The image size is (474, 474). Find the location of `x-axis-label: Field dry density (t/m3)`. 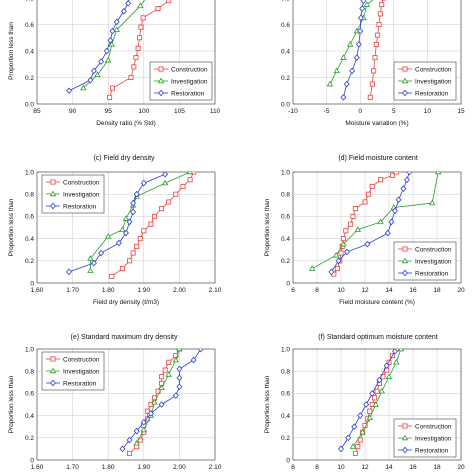

x-axis-label: Field dry density (t/m3) is located at coordinates (126, 302).